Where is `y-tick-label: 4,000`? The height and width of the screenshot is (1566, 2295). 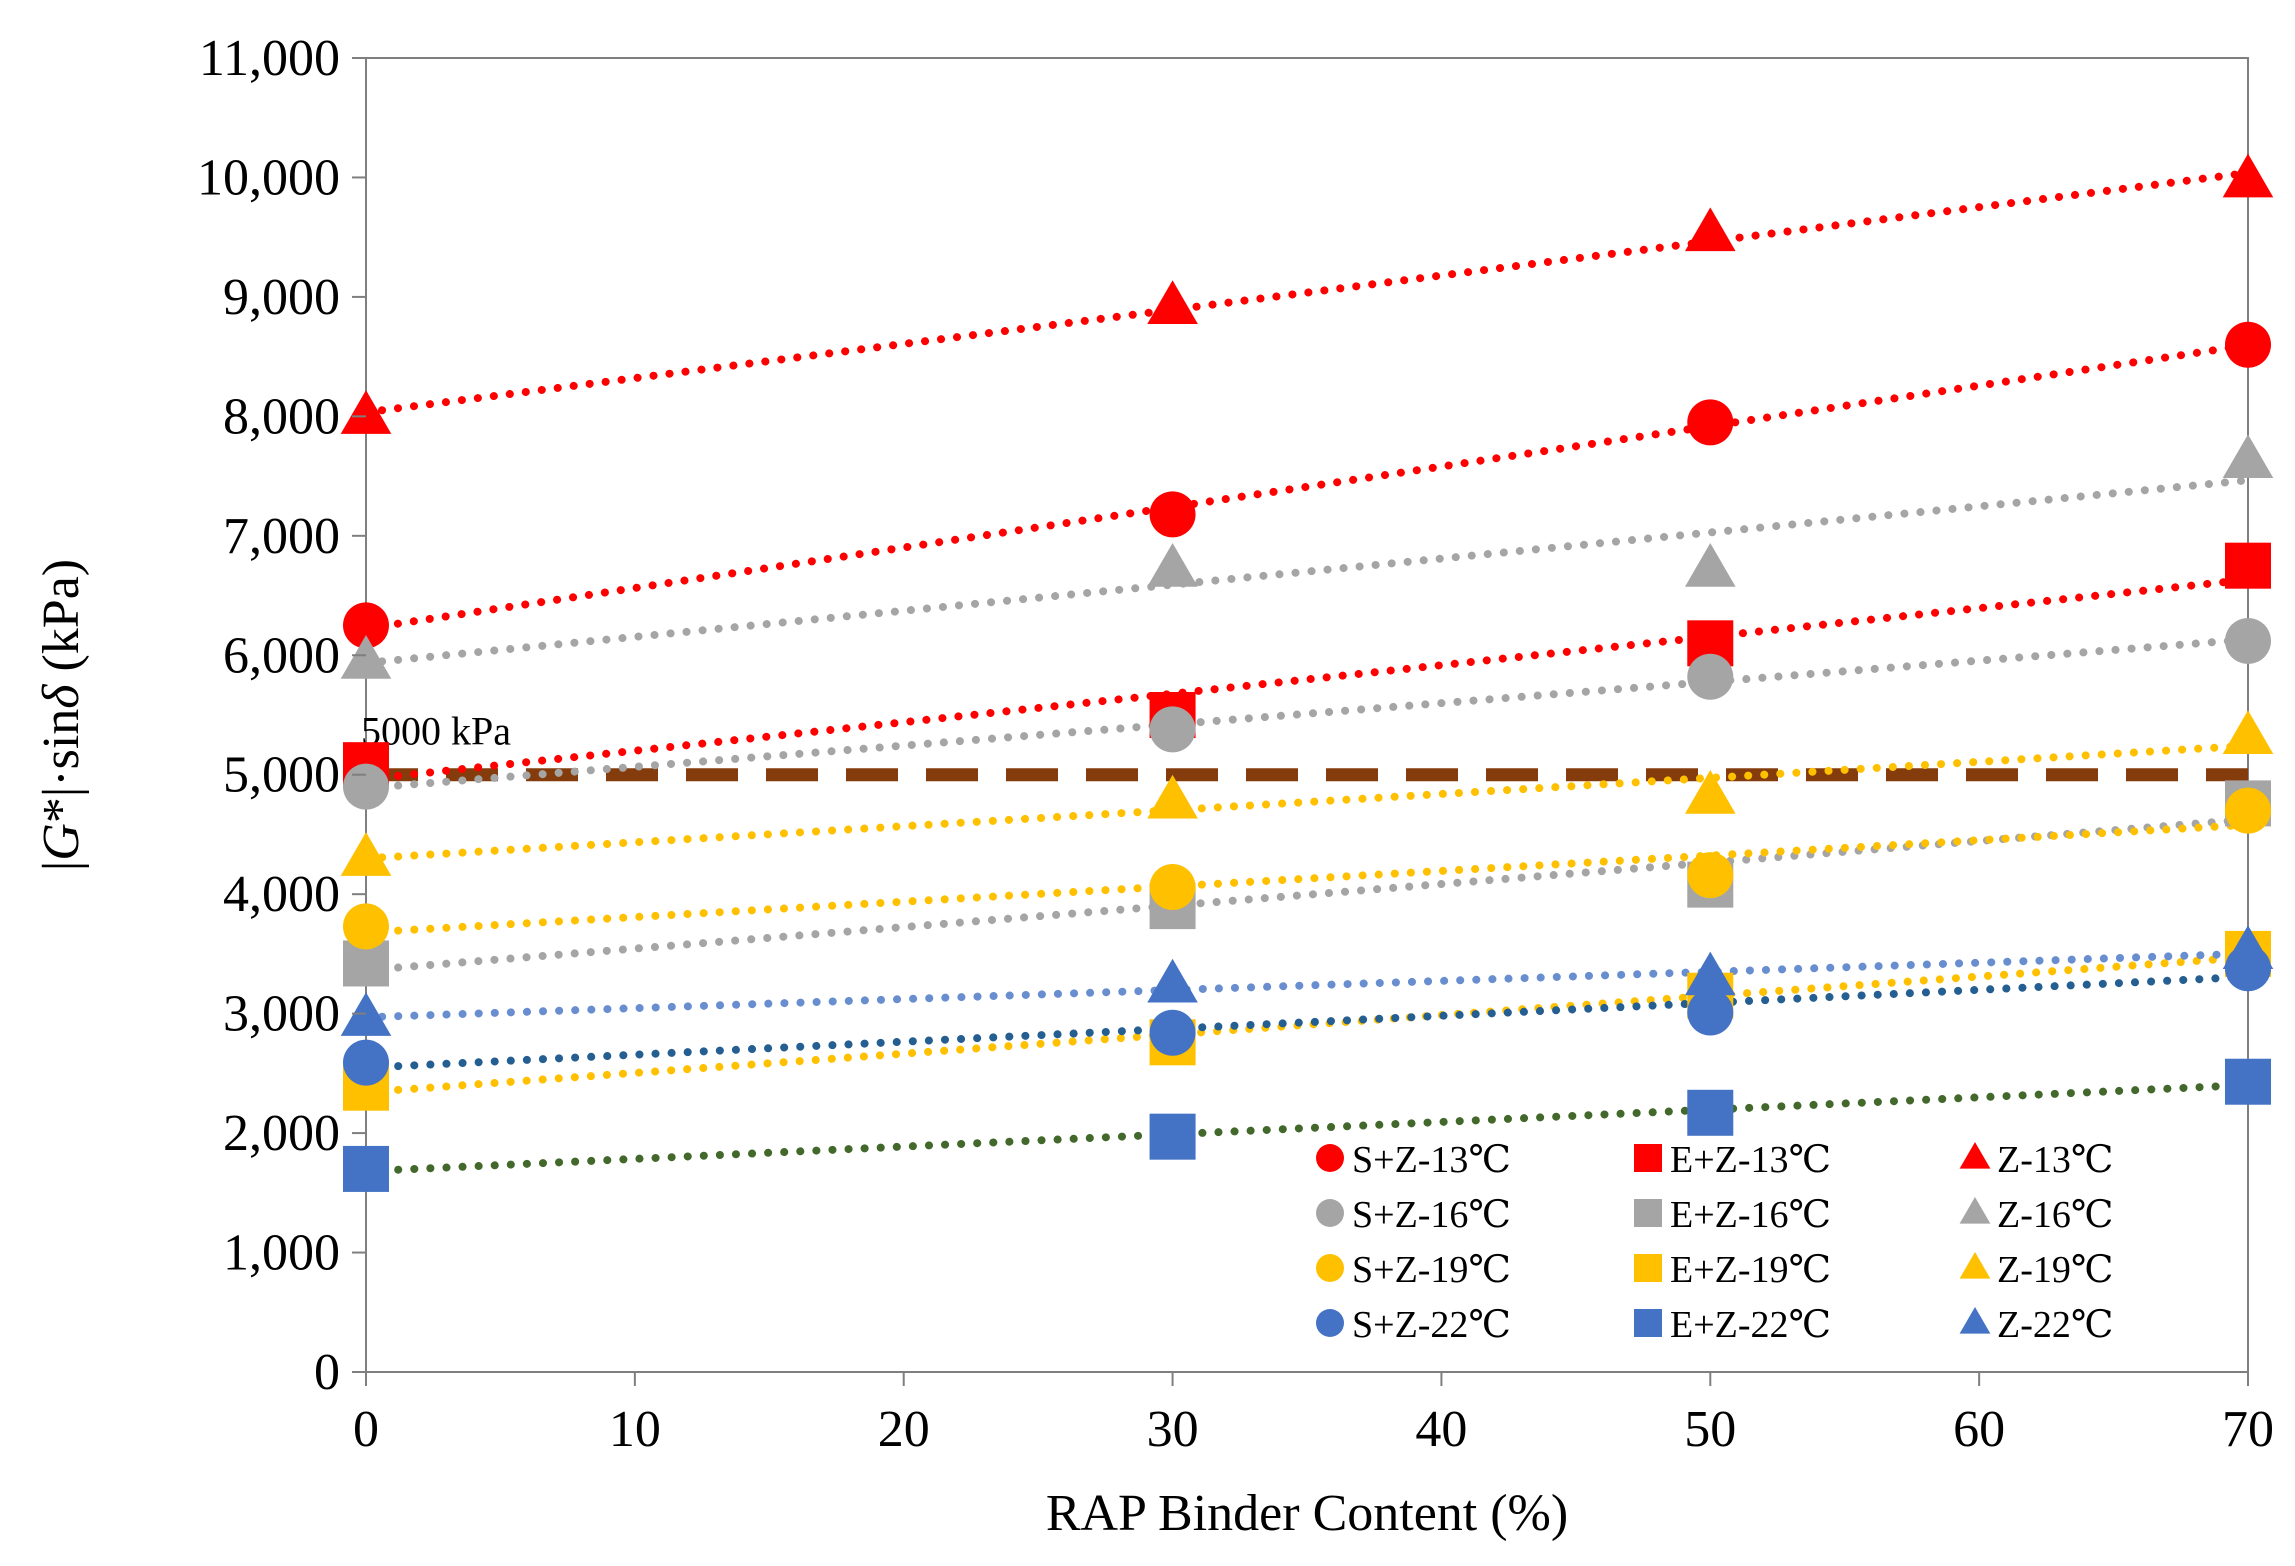
y-tick-label: 4,000 is located at coordinates (281, 894).